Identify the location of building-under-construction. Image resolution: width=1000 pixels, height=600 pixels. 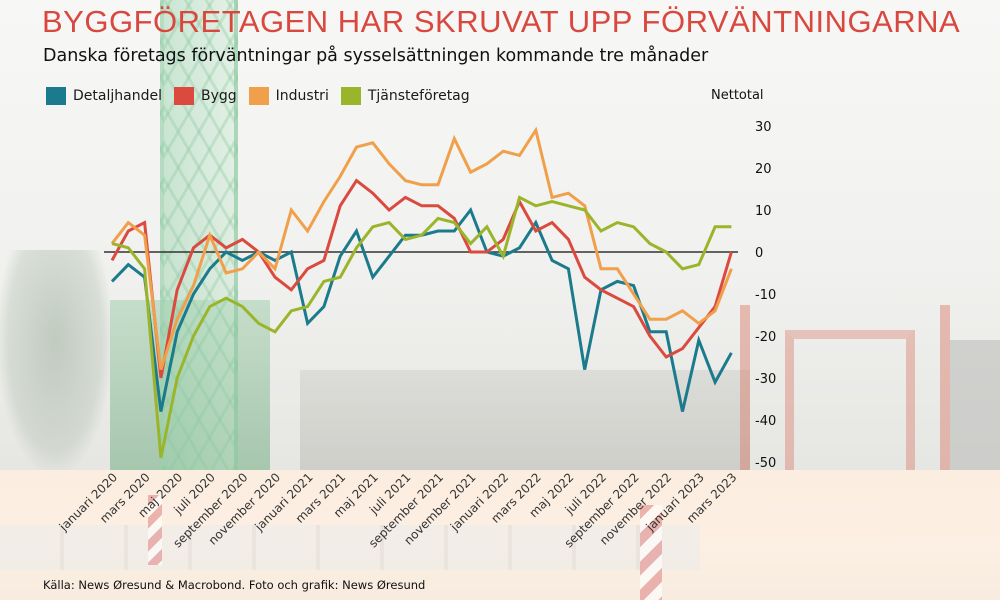
(525, 420).